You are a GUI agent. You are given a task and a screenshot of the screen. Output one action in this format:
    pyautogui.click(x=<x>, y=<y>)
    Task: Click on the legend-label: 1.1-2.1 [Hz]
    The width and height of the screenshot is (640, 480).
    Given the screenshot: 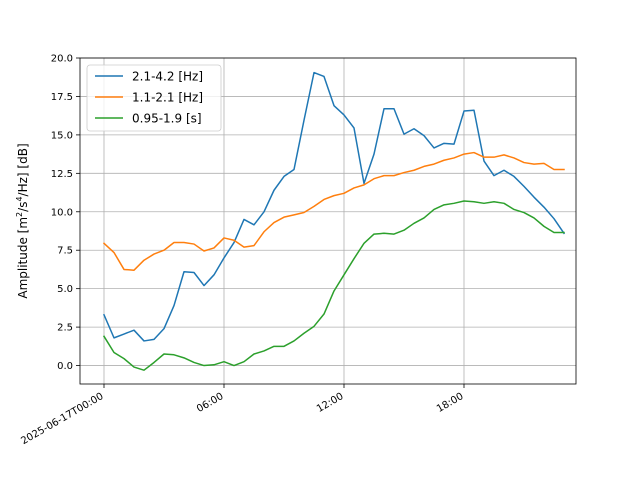 What is the action you would take?
    pyautogui.click(x=167, y=98)
    